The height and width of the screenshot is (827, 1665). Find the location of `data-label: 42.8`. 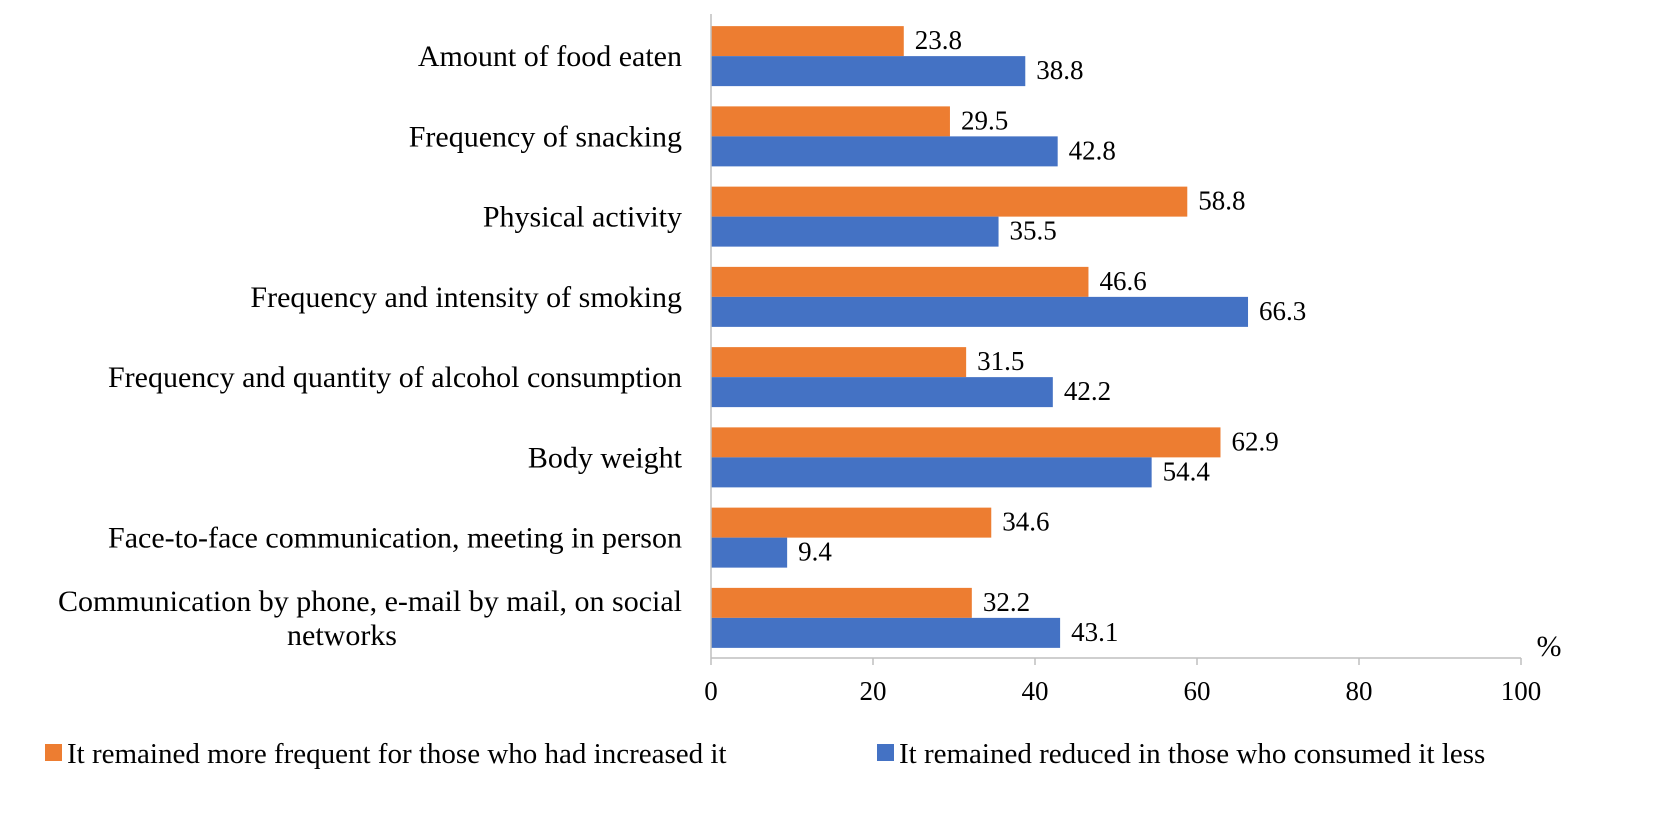

data-label: 42.8 is located at coordinates (1092, 150).